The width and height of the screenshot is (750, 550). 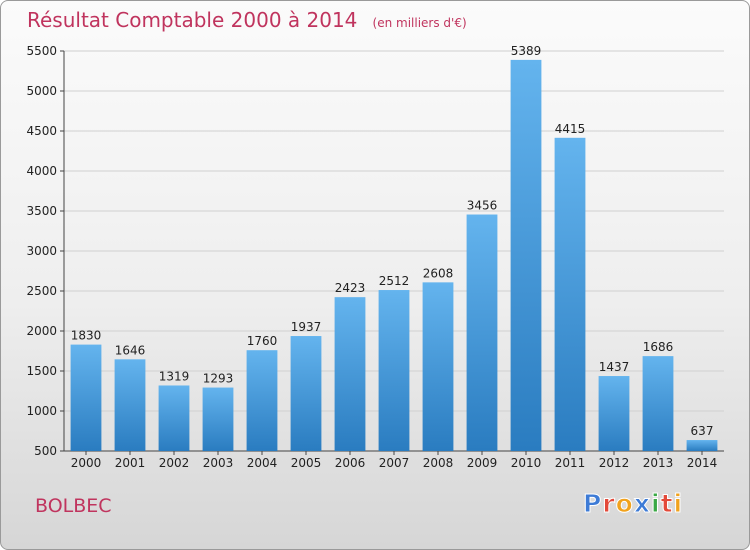 I want to click on bar-2002, so click(x=174, y=418).